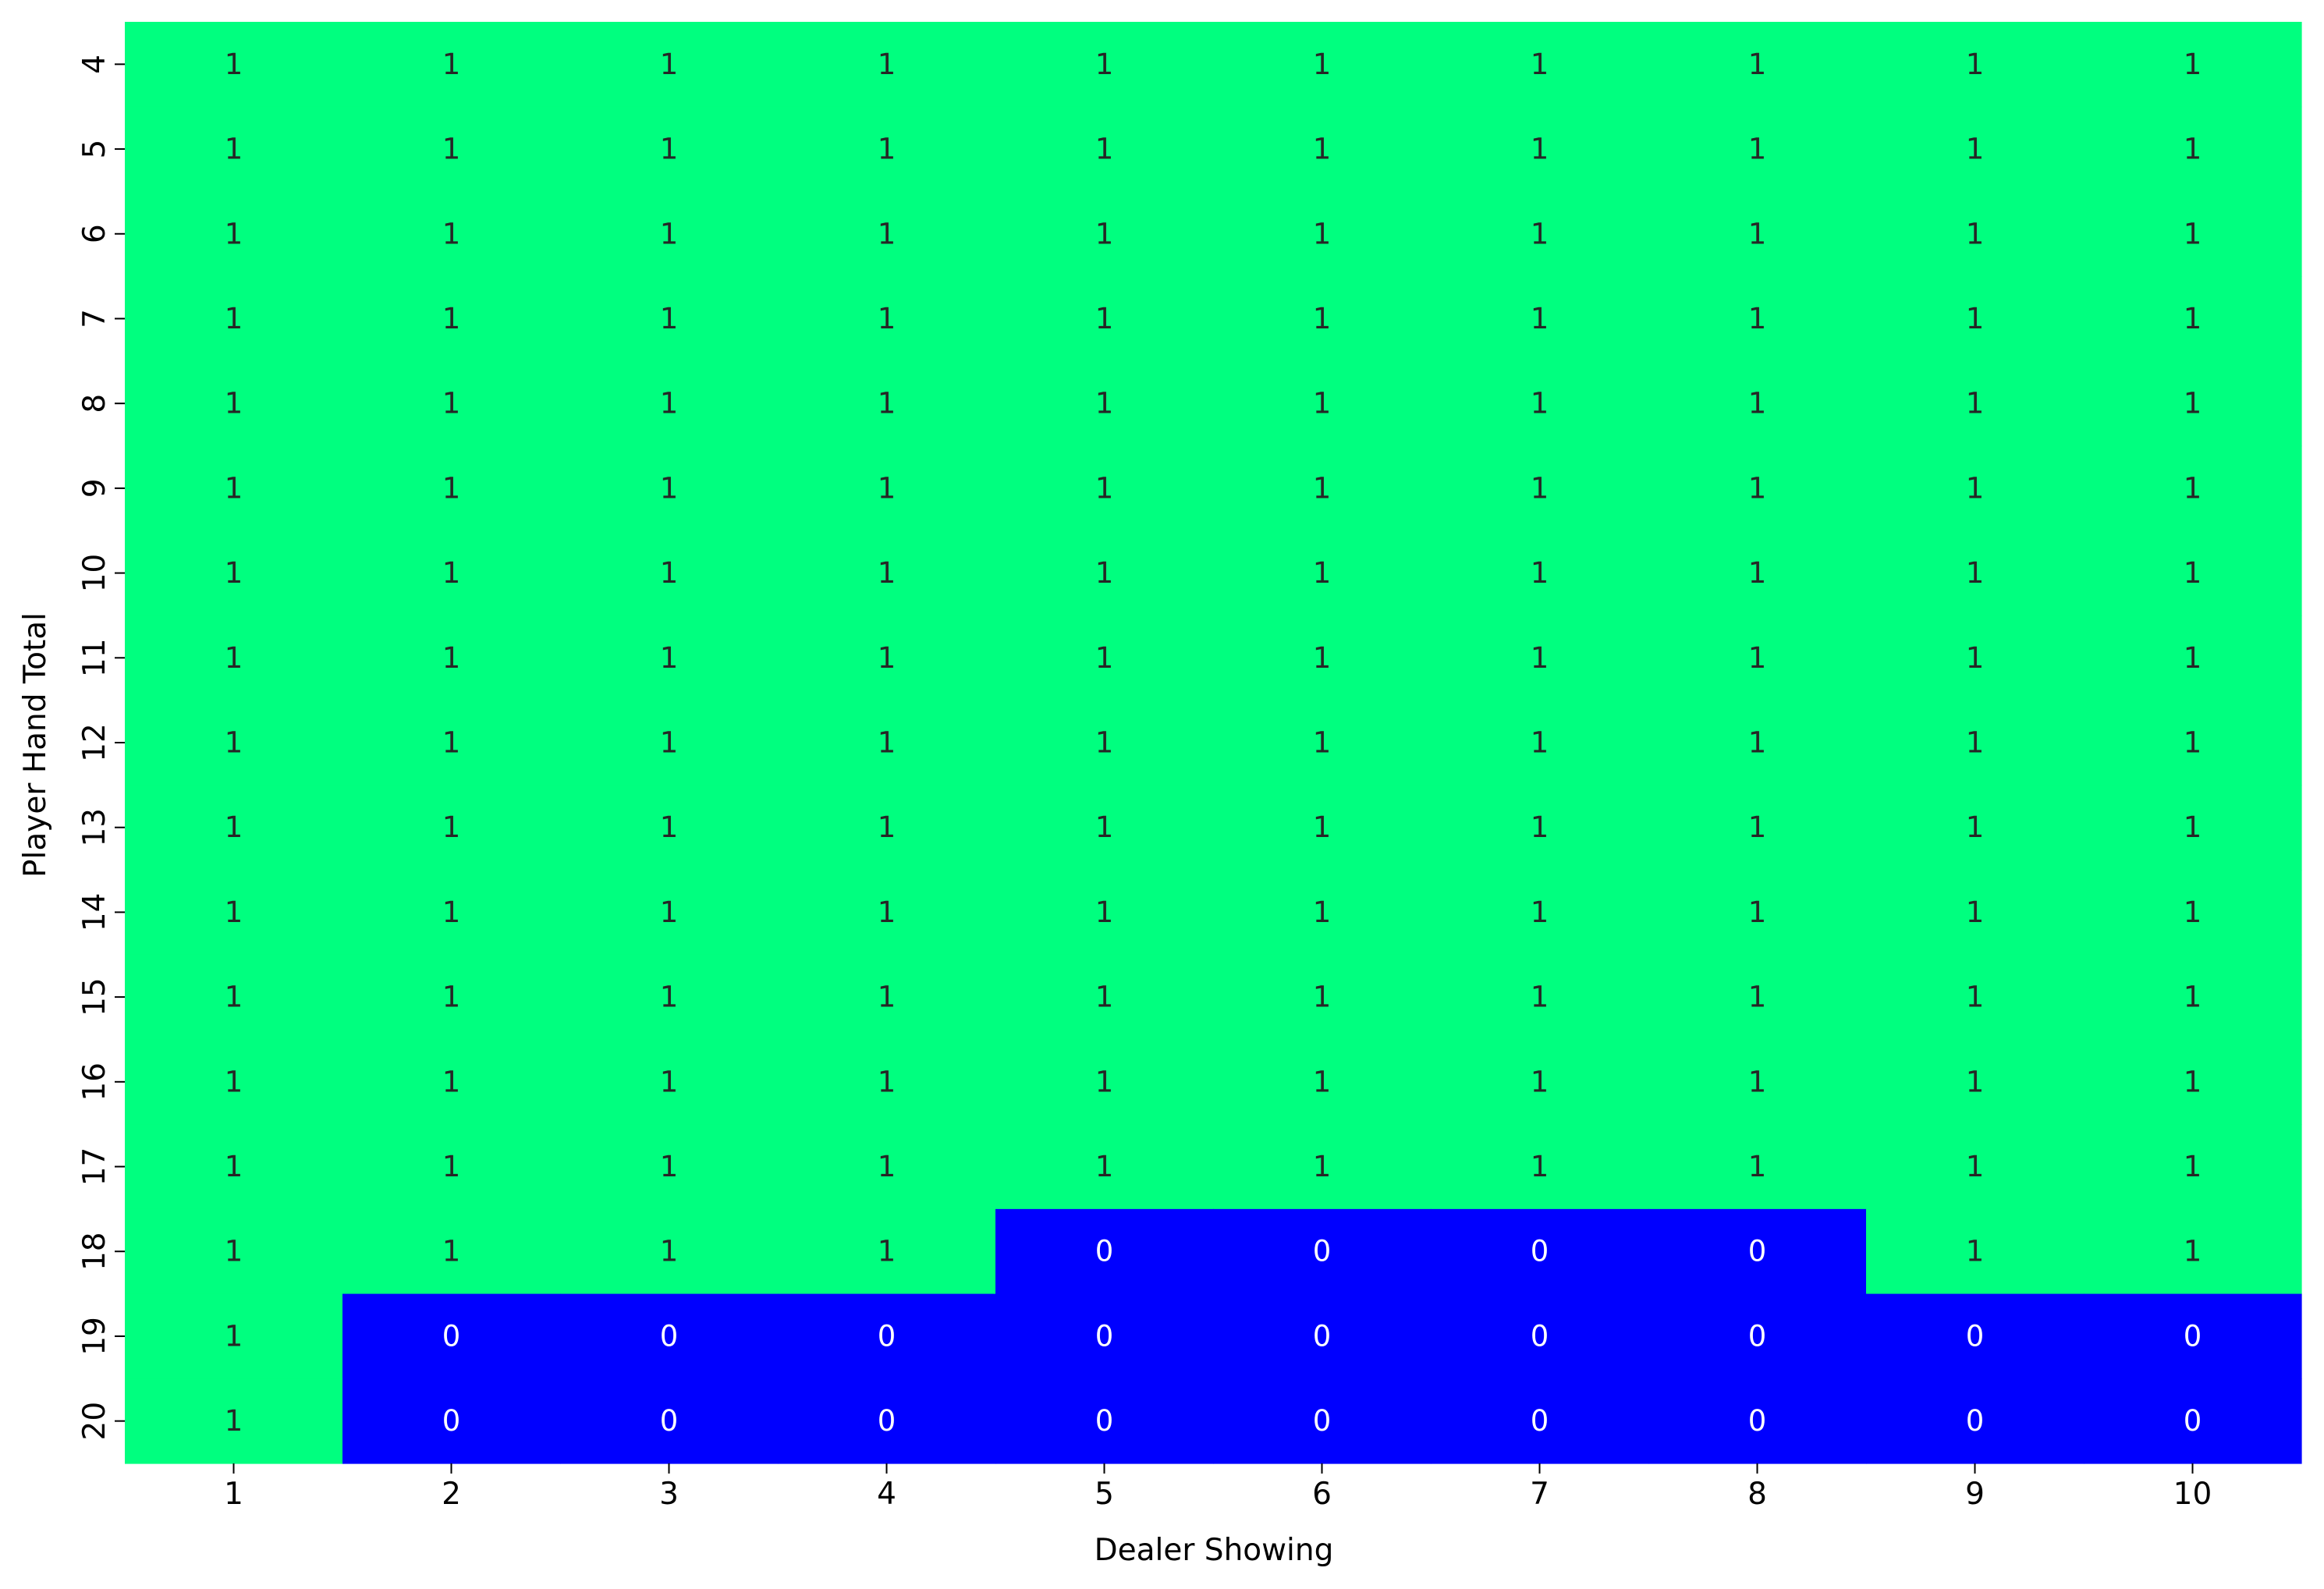  What do you see at coordinates (35, 745) in the screenshot?
I see `y-axis-label: Player Hand Total` at bounding box center [35, 745].